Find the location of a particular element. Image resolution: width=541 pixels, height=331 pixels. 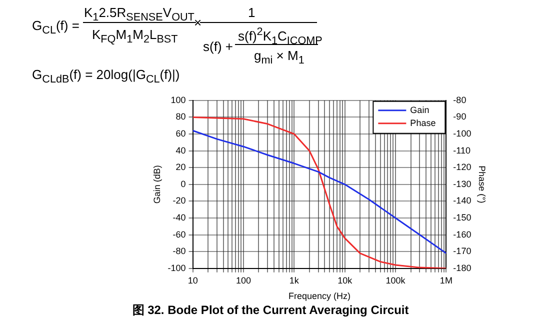

y2-tick-label: -130 is located at coordinates (462, 183).